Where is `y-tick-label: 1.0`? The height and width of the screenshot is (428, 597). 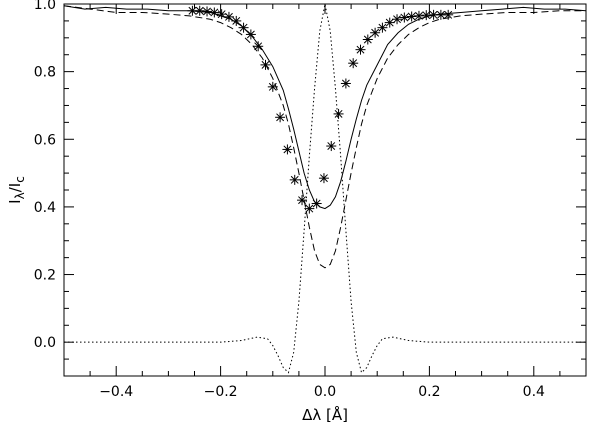
y-tick-label: 1.0 is located at coordinates (45, 6).